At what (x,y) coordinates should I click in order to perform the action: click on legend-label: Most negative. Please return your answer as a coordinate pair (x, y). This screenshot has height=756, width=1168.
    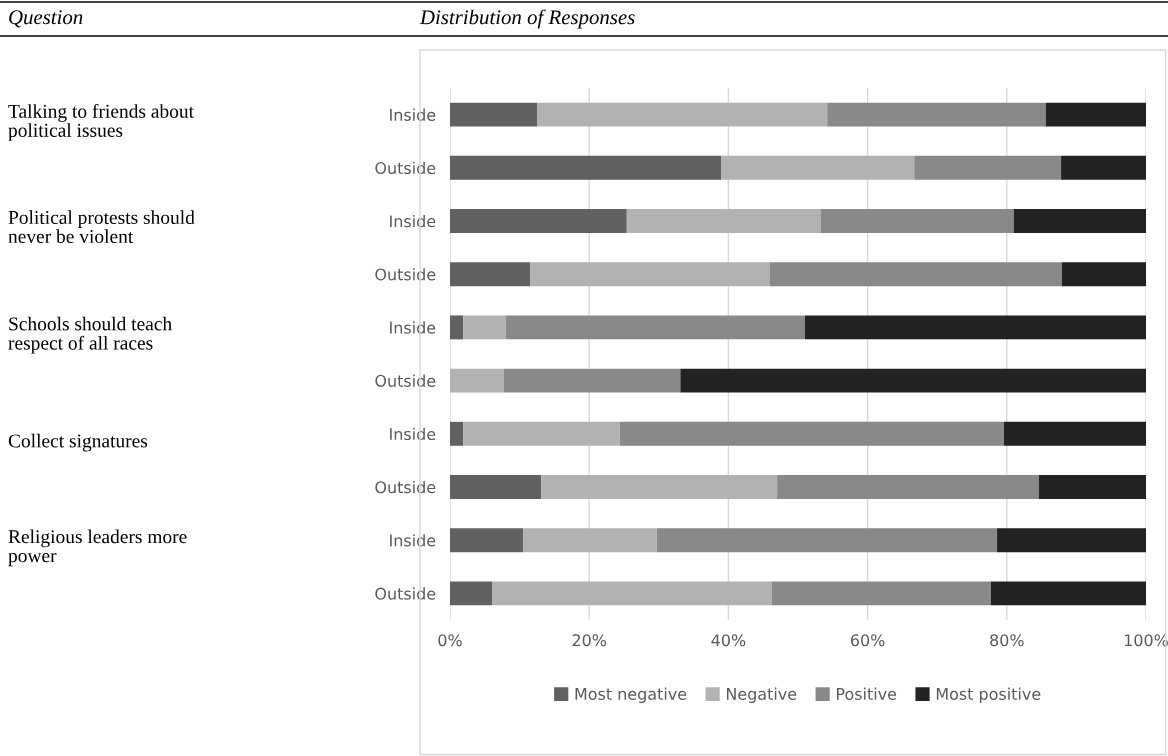
    Looking at the image, I should click on (631, 695).